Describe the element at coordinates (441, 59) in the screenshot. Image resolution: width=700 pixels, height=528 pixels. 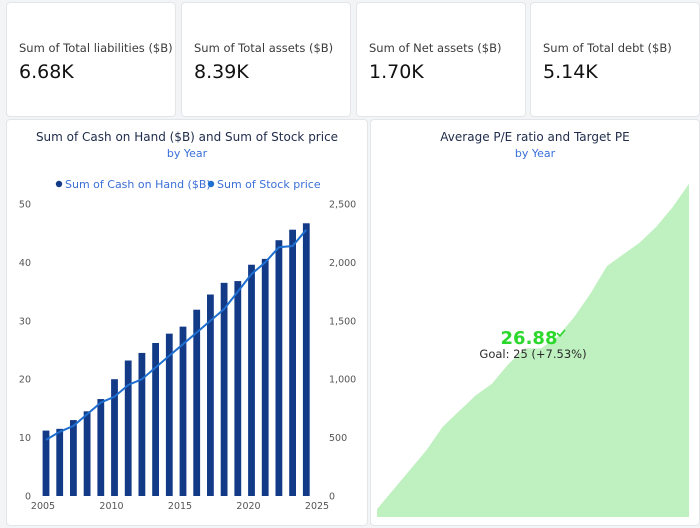
I see `kpi-card-net-assets: Sum of Net assets ($B) 1.70K` at that location.